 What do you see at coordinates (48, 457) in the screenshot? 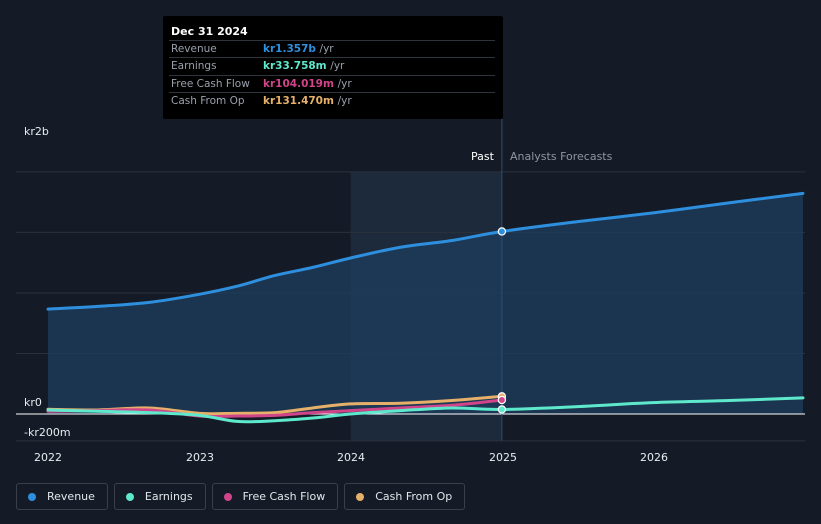
I see `x-tick-label: 2022` at bounding box center [48, 457].